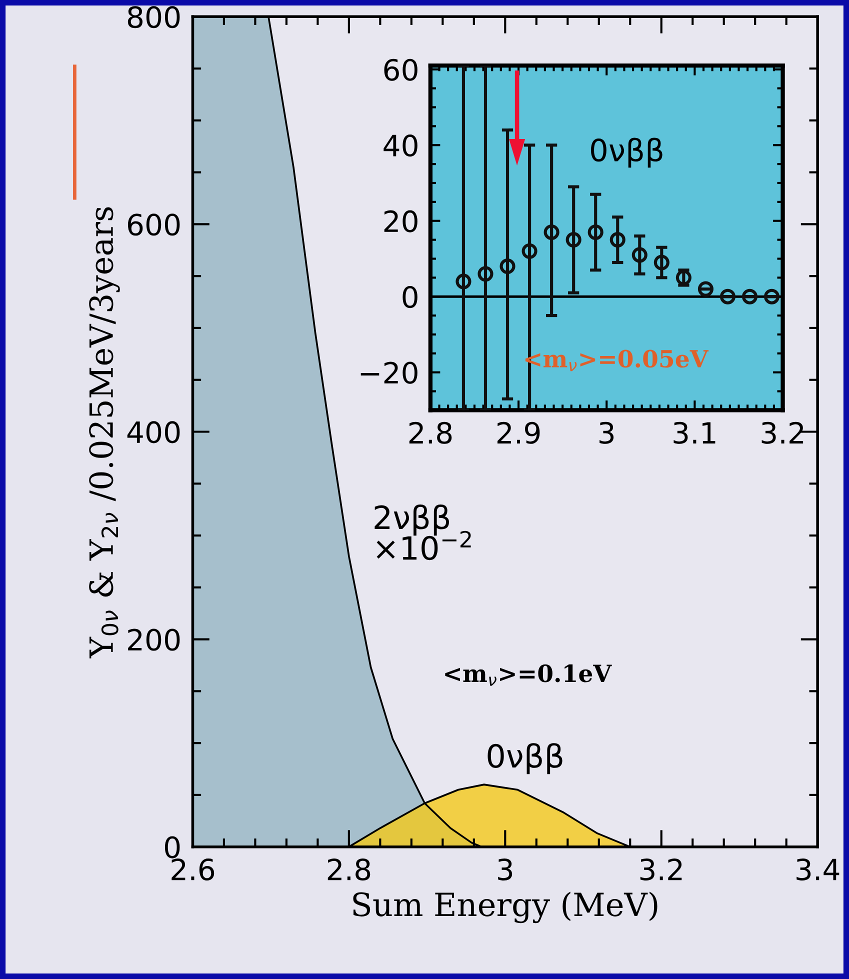  I want to click on series-label: 2νββ ×10$^{−2}$, so click(422, 532).